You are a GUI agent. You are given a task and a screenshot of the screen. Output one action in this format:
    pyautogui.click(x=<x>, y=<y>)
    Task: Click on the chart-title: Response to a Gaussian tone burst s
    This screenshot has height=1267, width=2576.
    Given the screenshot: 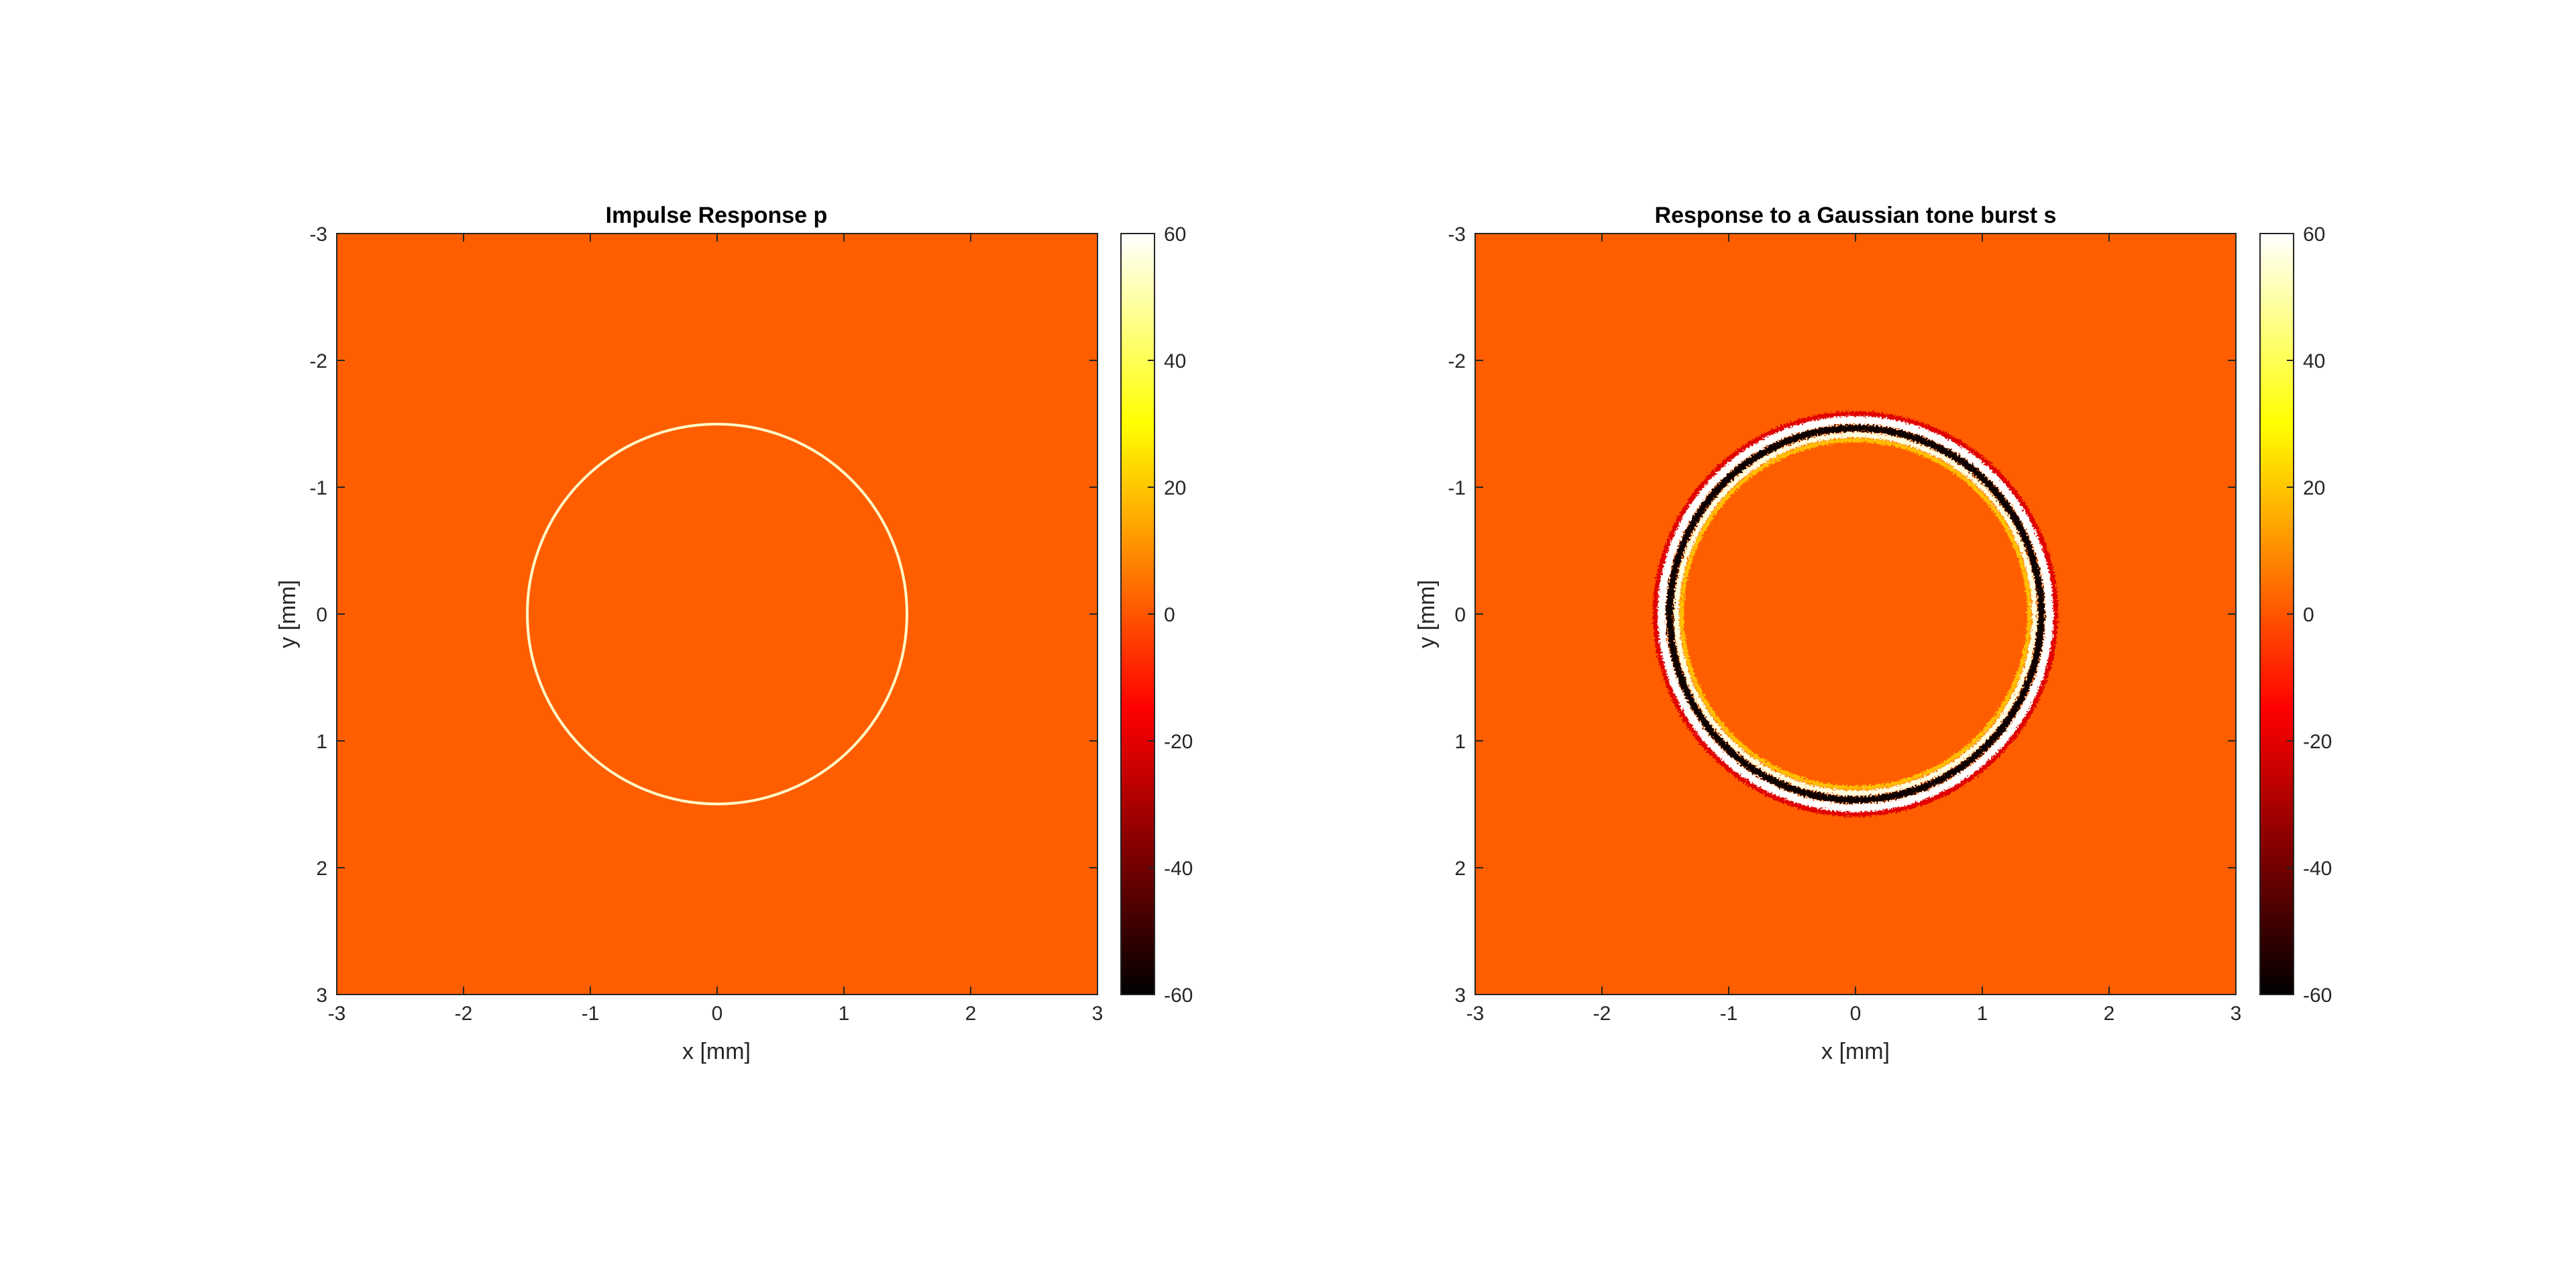 What is the action you would take?
    pyautogui.click(x=1856, y=215)
    